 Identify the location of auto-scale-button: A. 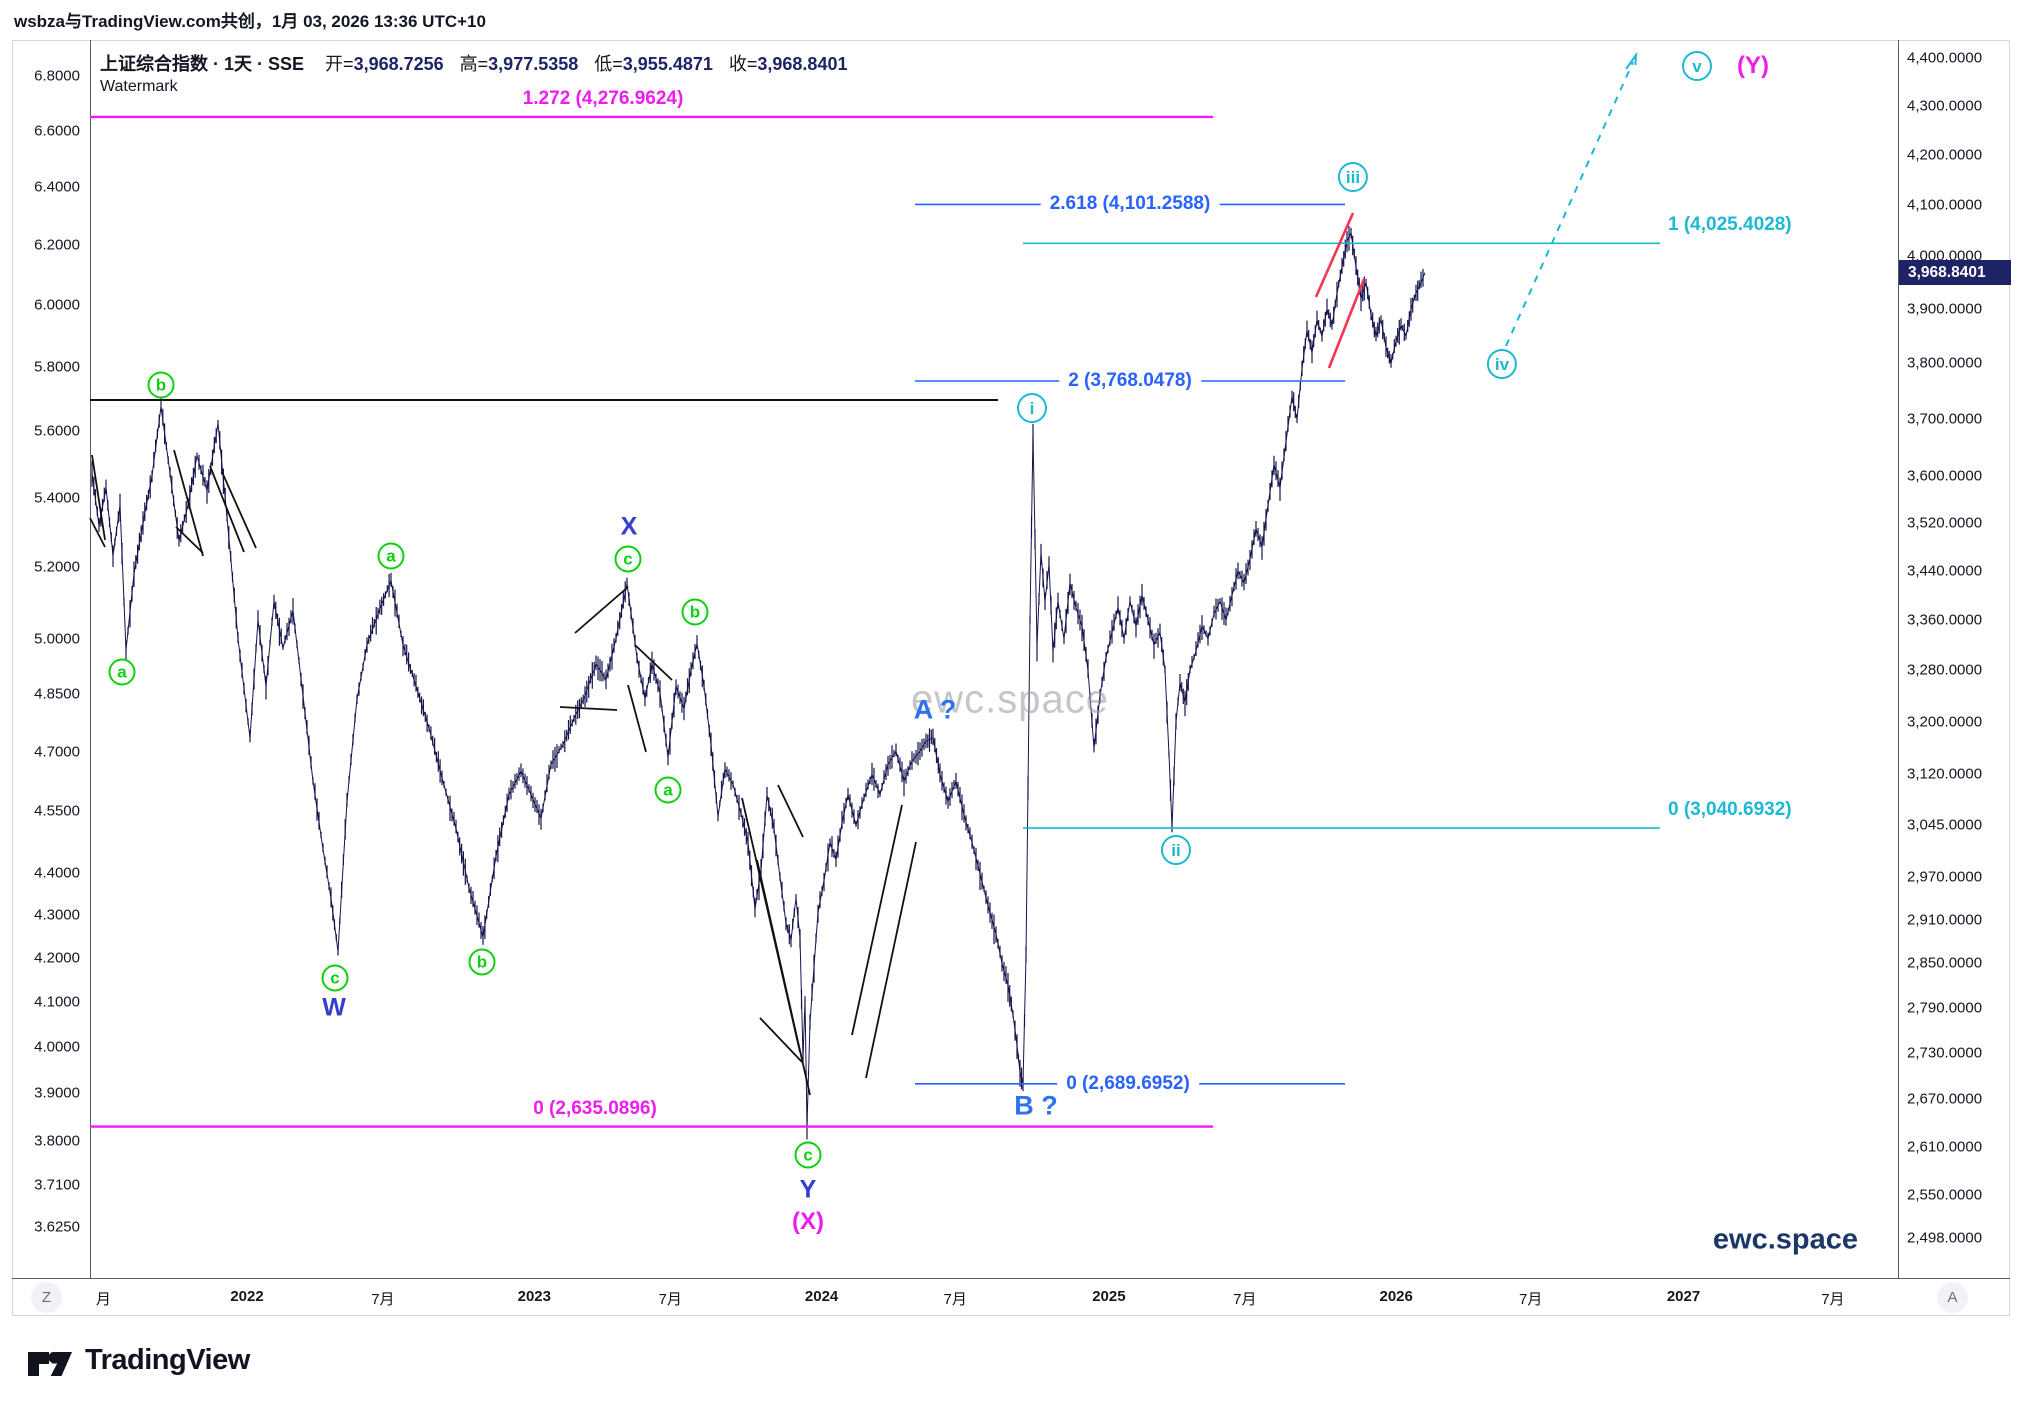
(1952, 1297).